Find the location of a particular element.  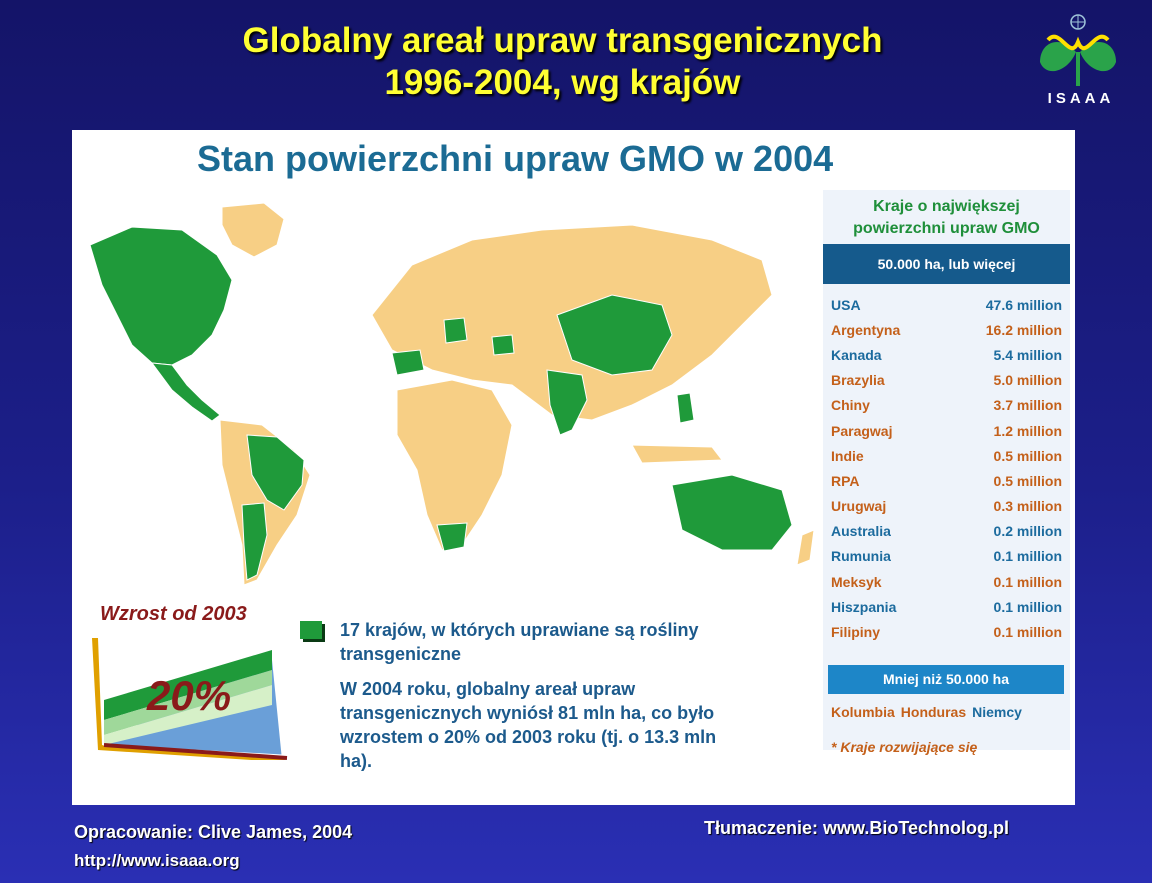

country-row: Meksyk 0.1 million is located at coordinates (946, 581).